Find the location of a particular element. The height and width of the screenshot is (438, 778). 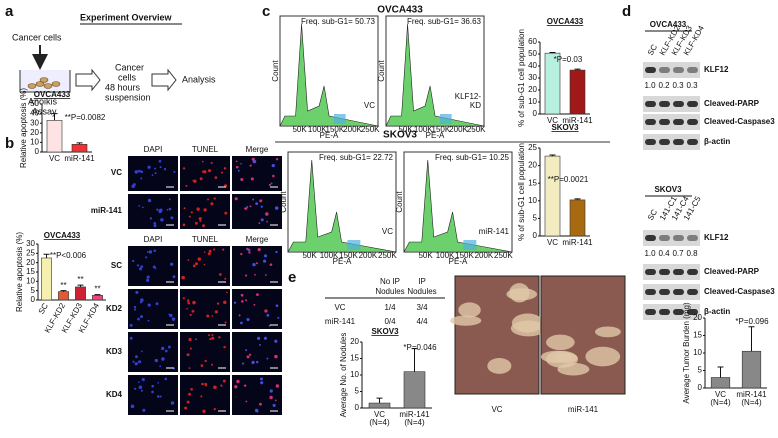

label: suspension is located at coordinates (128, 97).